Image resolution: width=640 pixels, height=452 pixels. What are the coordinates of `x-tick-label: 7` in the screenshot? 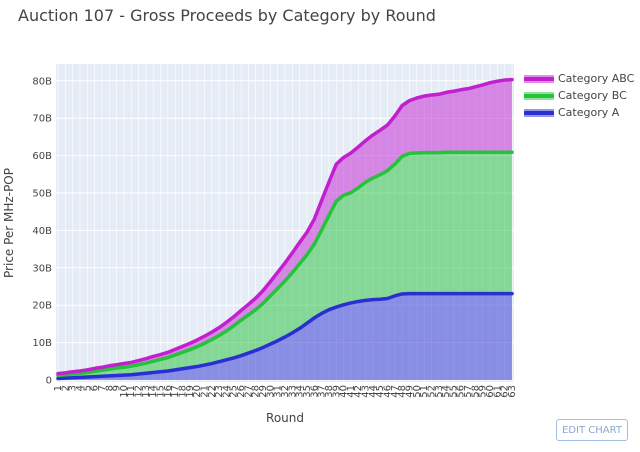 It's located at (102, 388).